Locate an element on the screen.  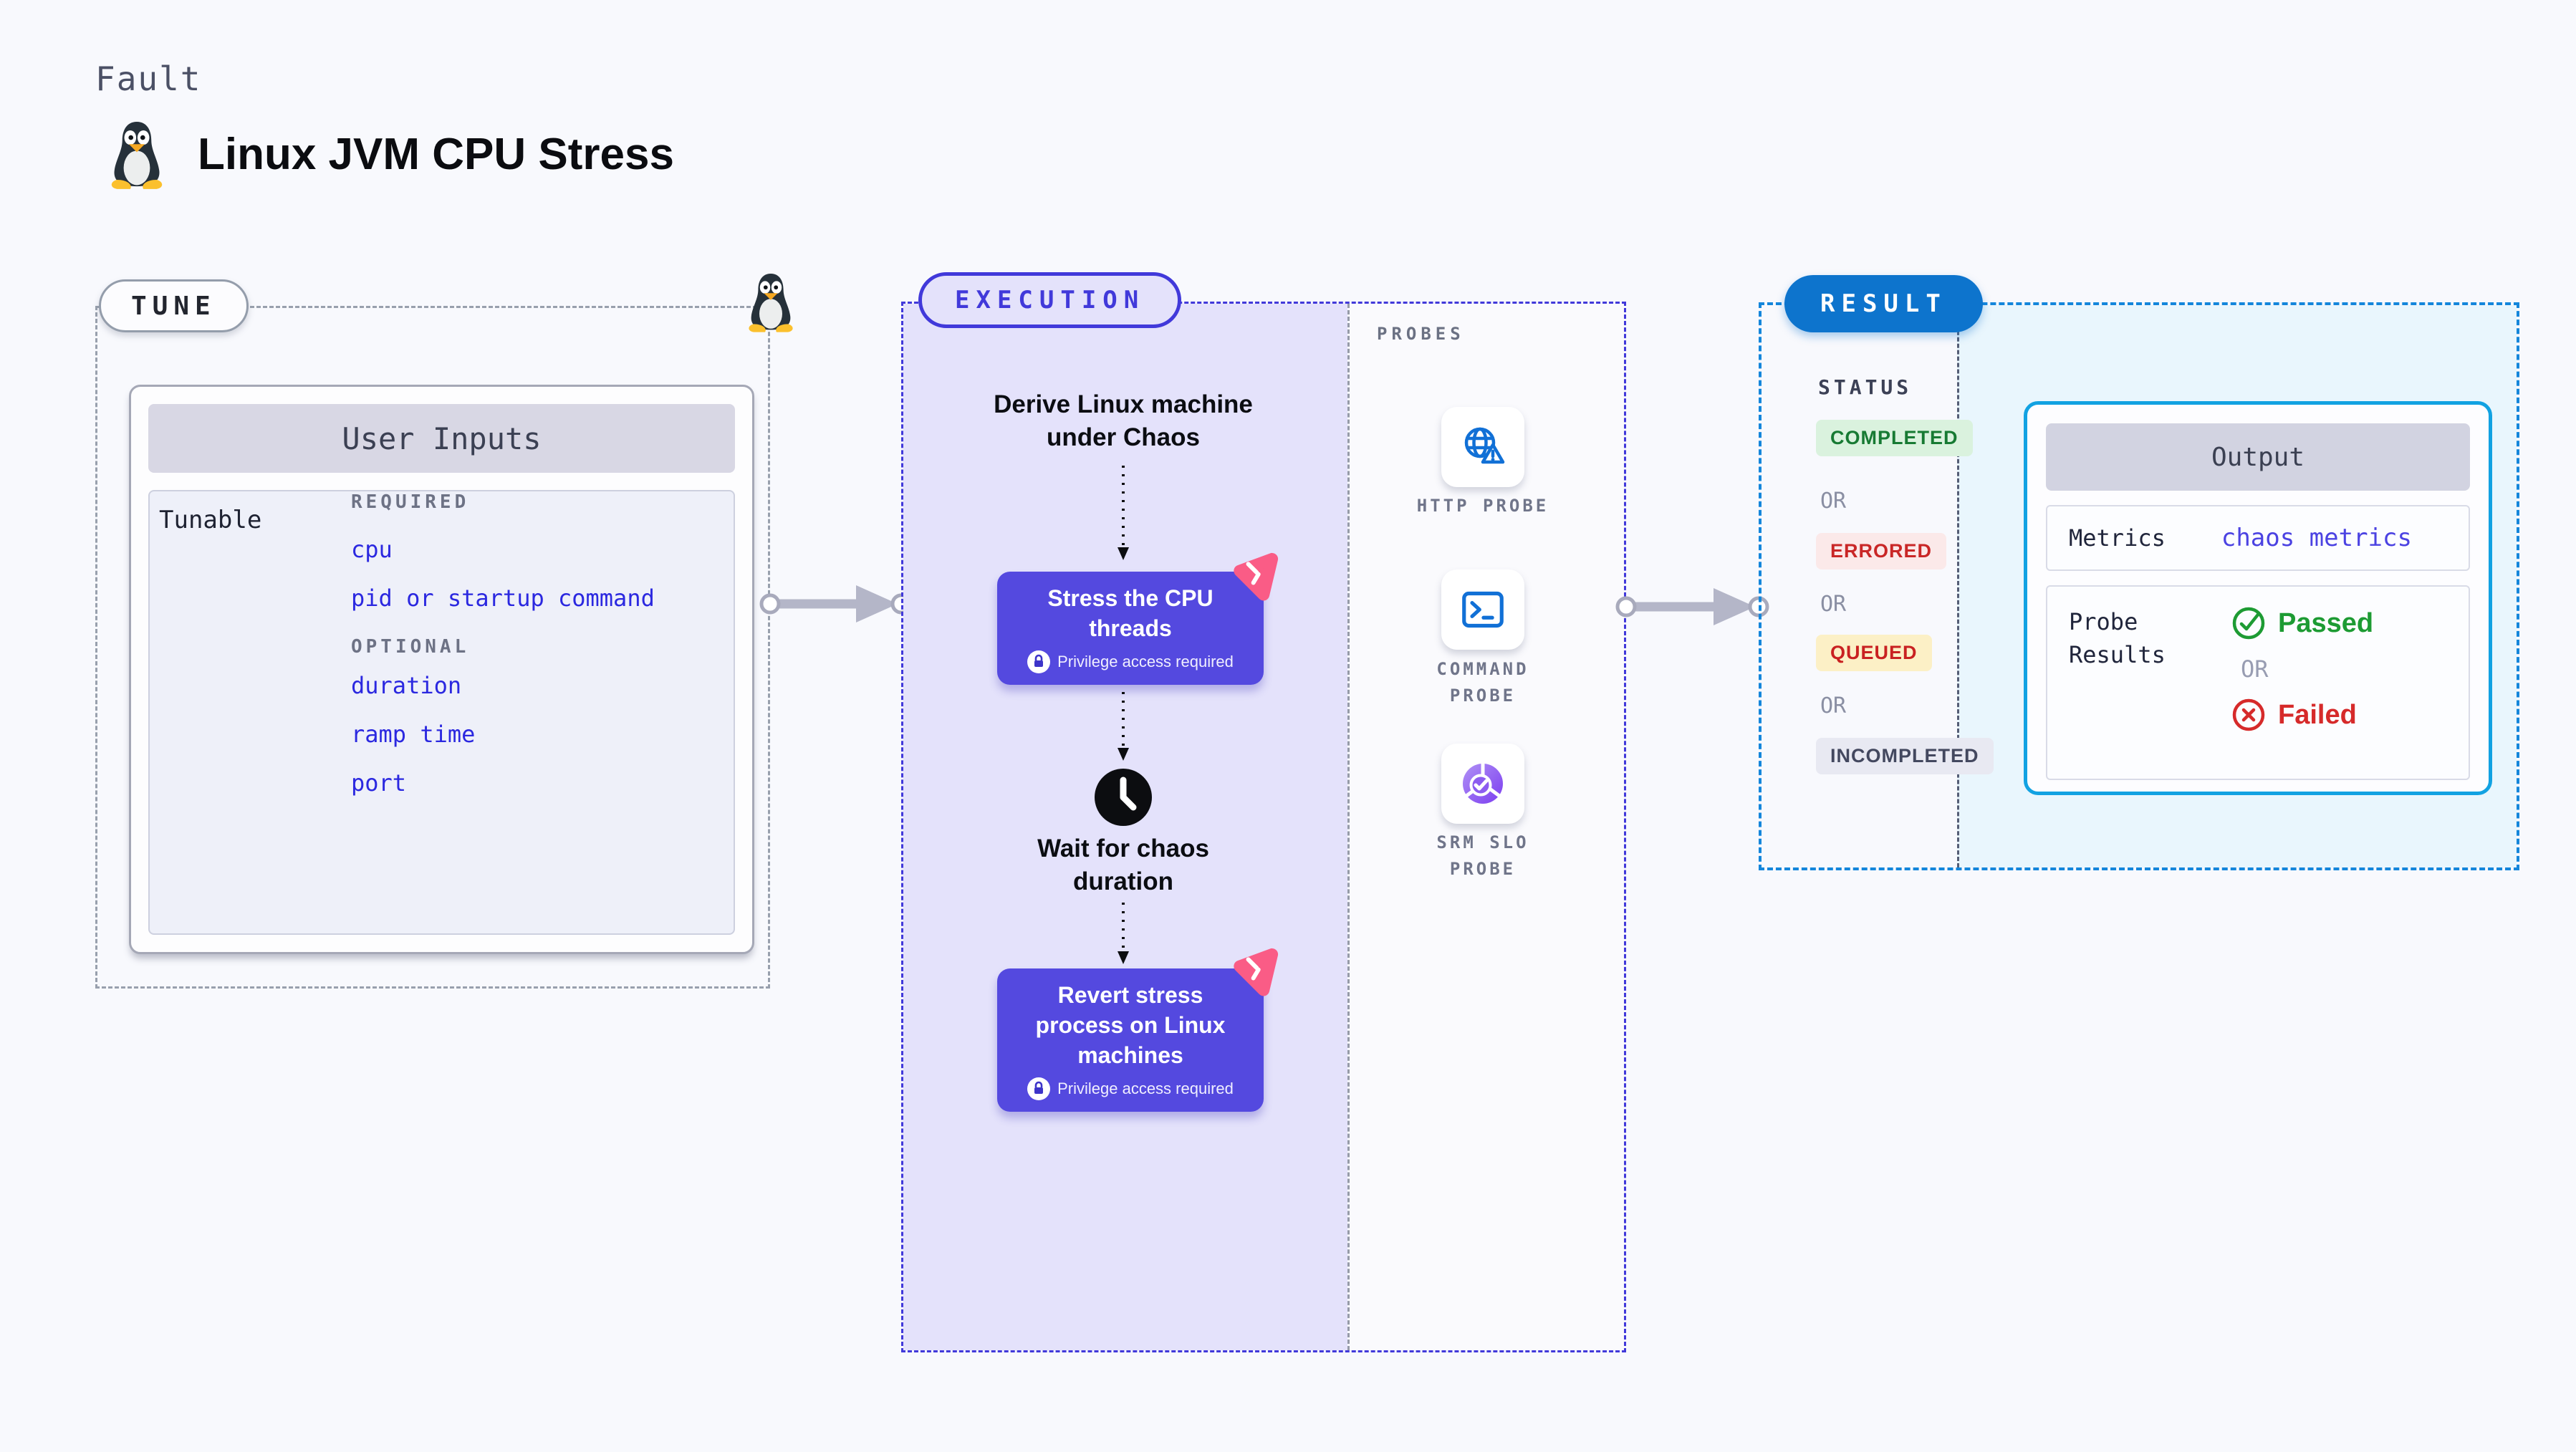
wait-step-label: Wait for chaos duration is located at coordinates (1123, 865).